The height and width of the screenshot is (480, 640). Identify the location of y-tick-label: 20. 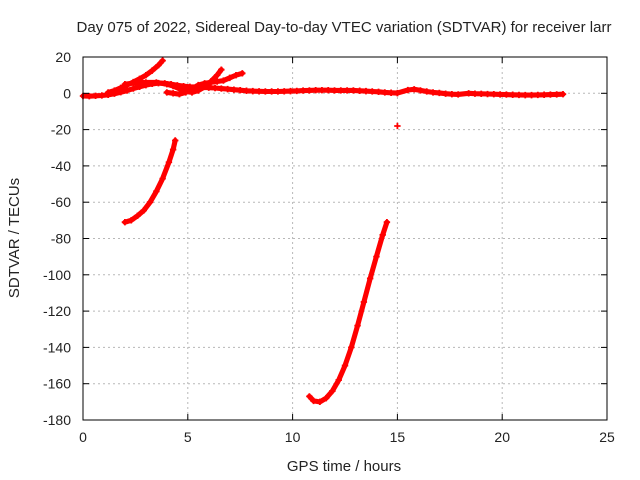
(63, 57).